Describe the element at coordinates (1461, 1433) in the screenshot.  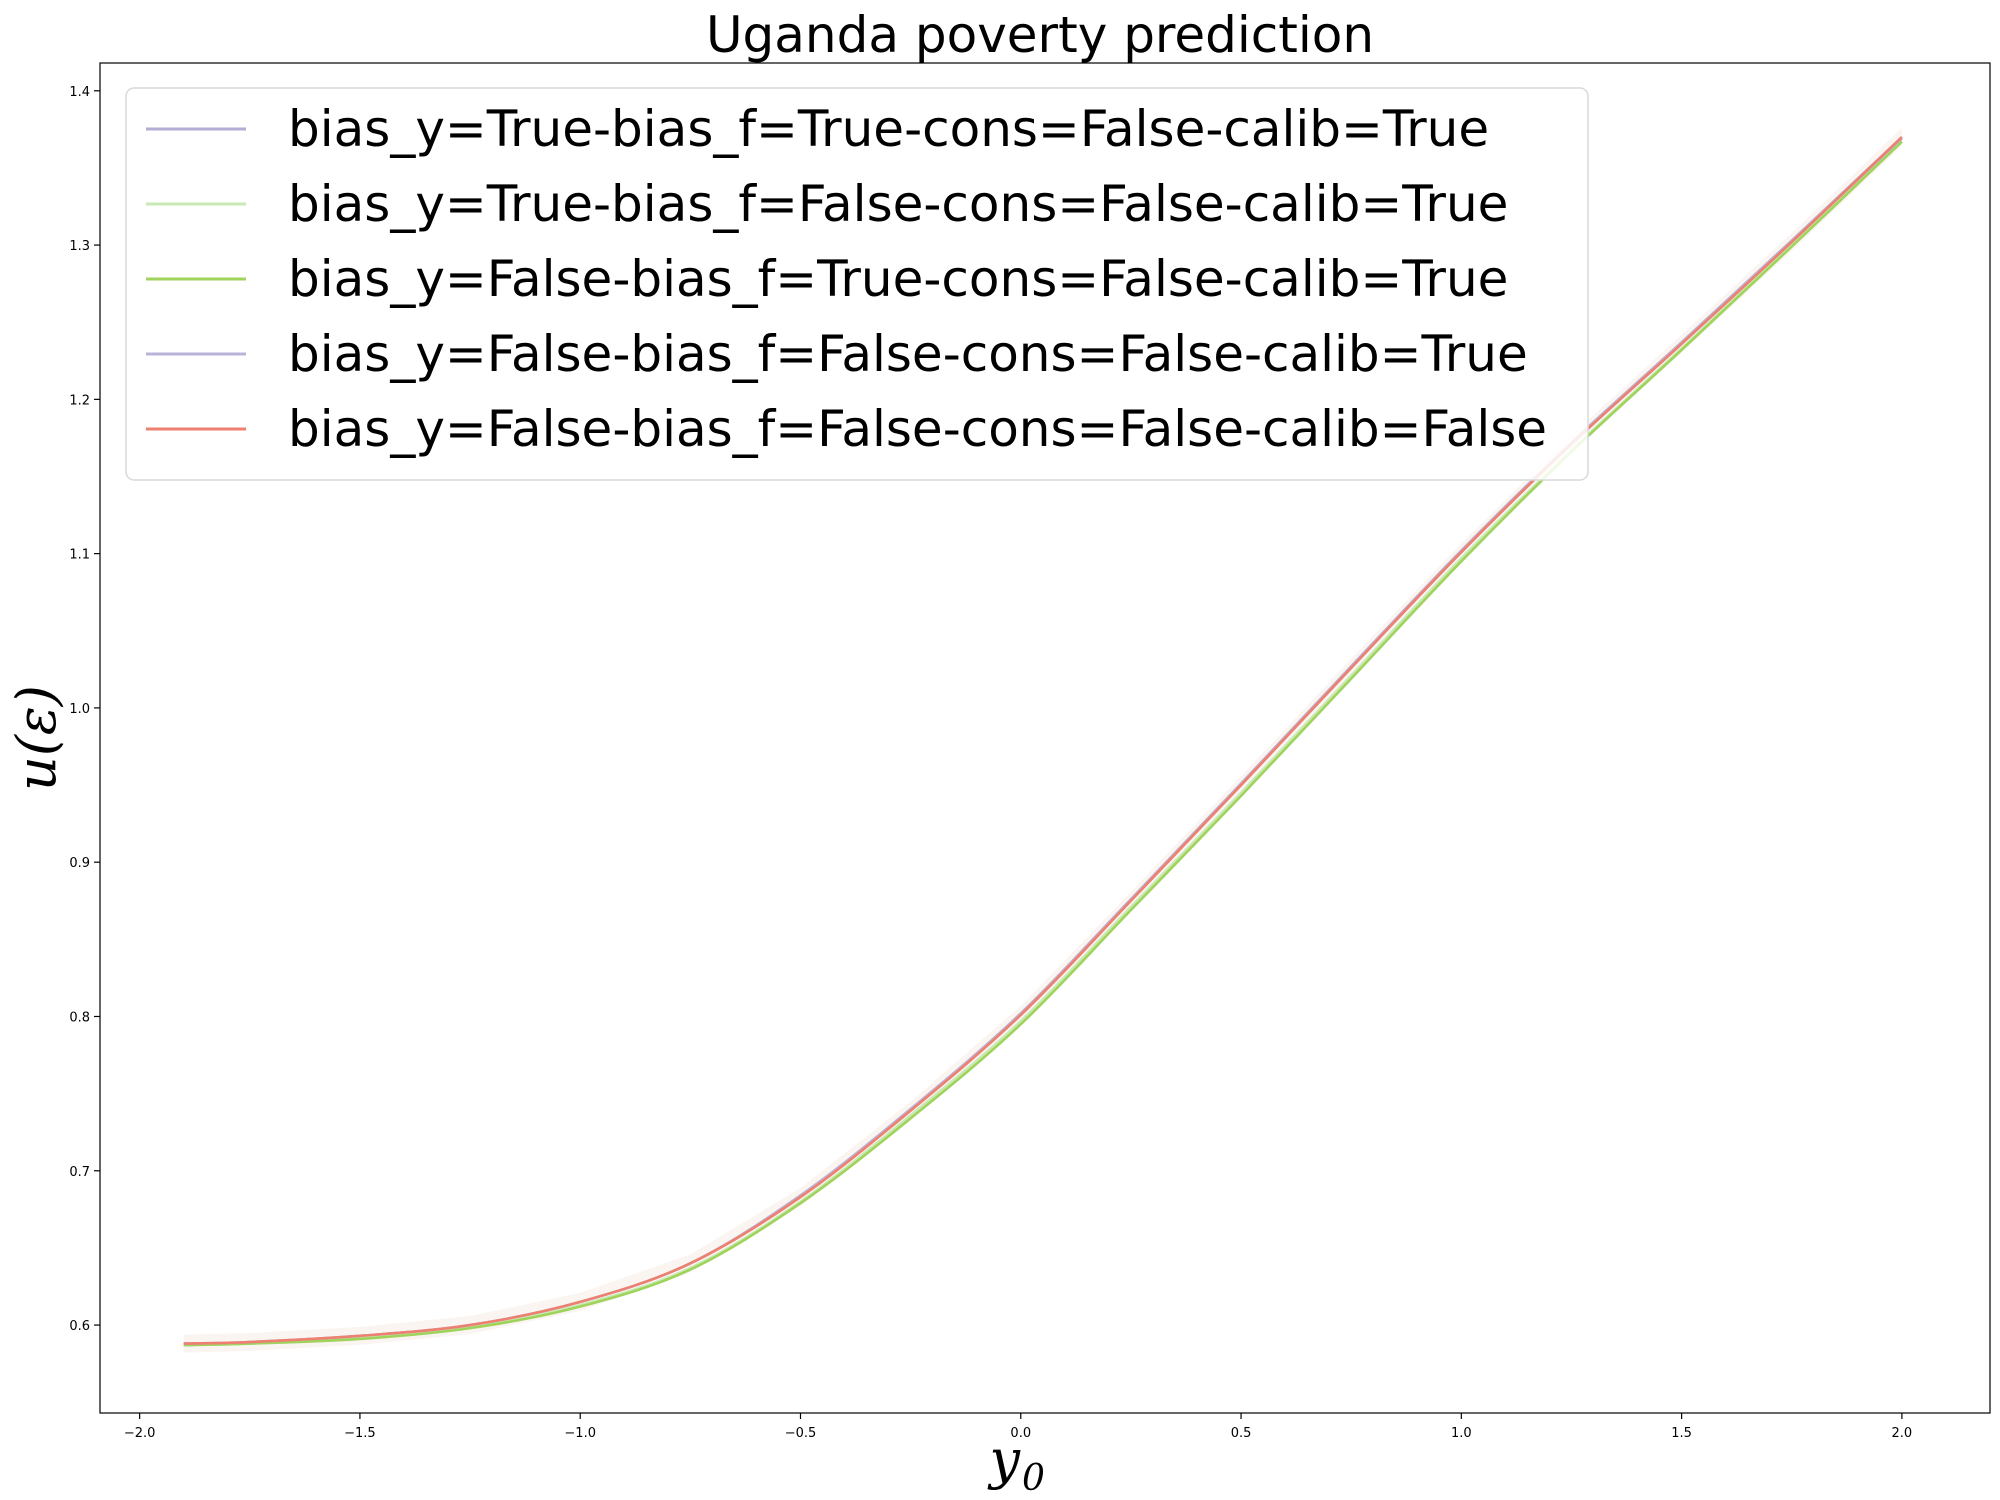
I see `x-tick-label: 1.0` at that location.